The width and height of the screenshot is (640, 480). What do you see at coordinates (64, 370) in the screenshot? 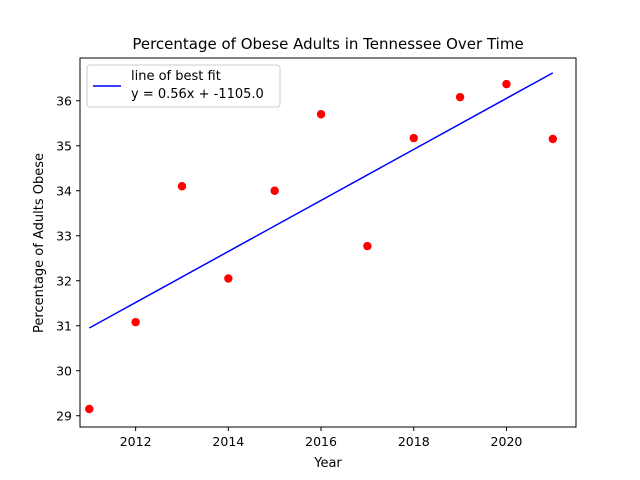
I see `y-tick-label: 30` at bounding box center [64, 370].